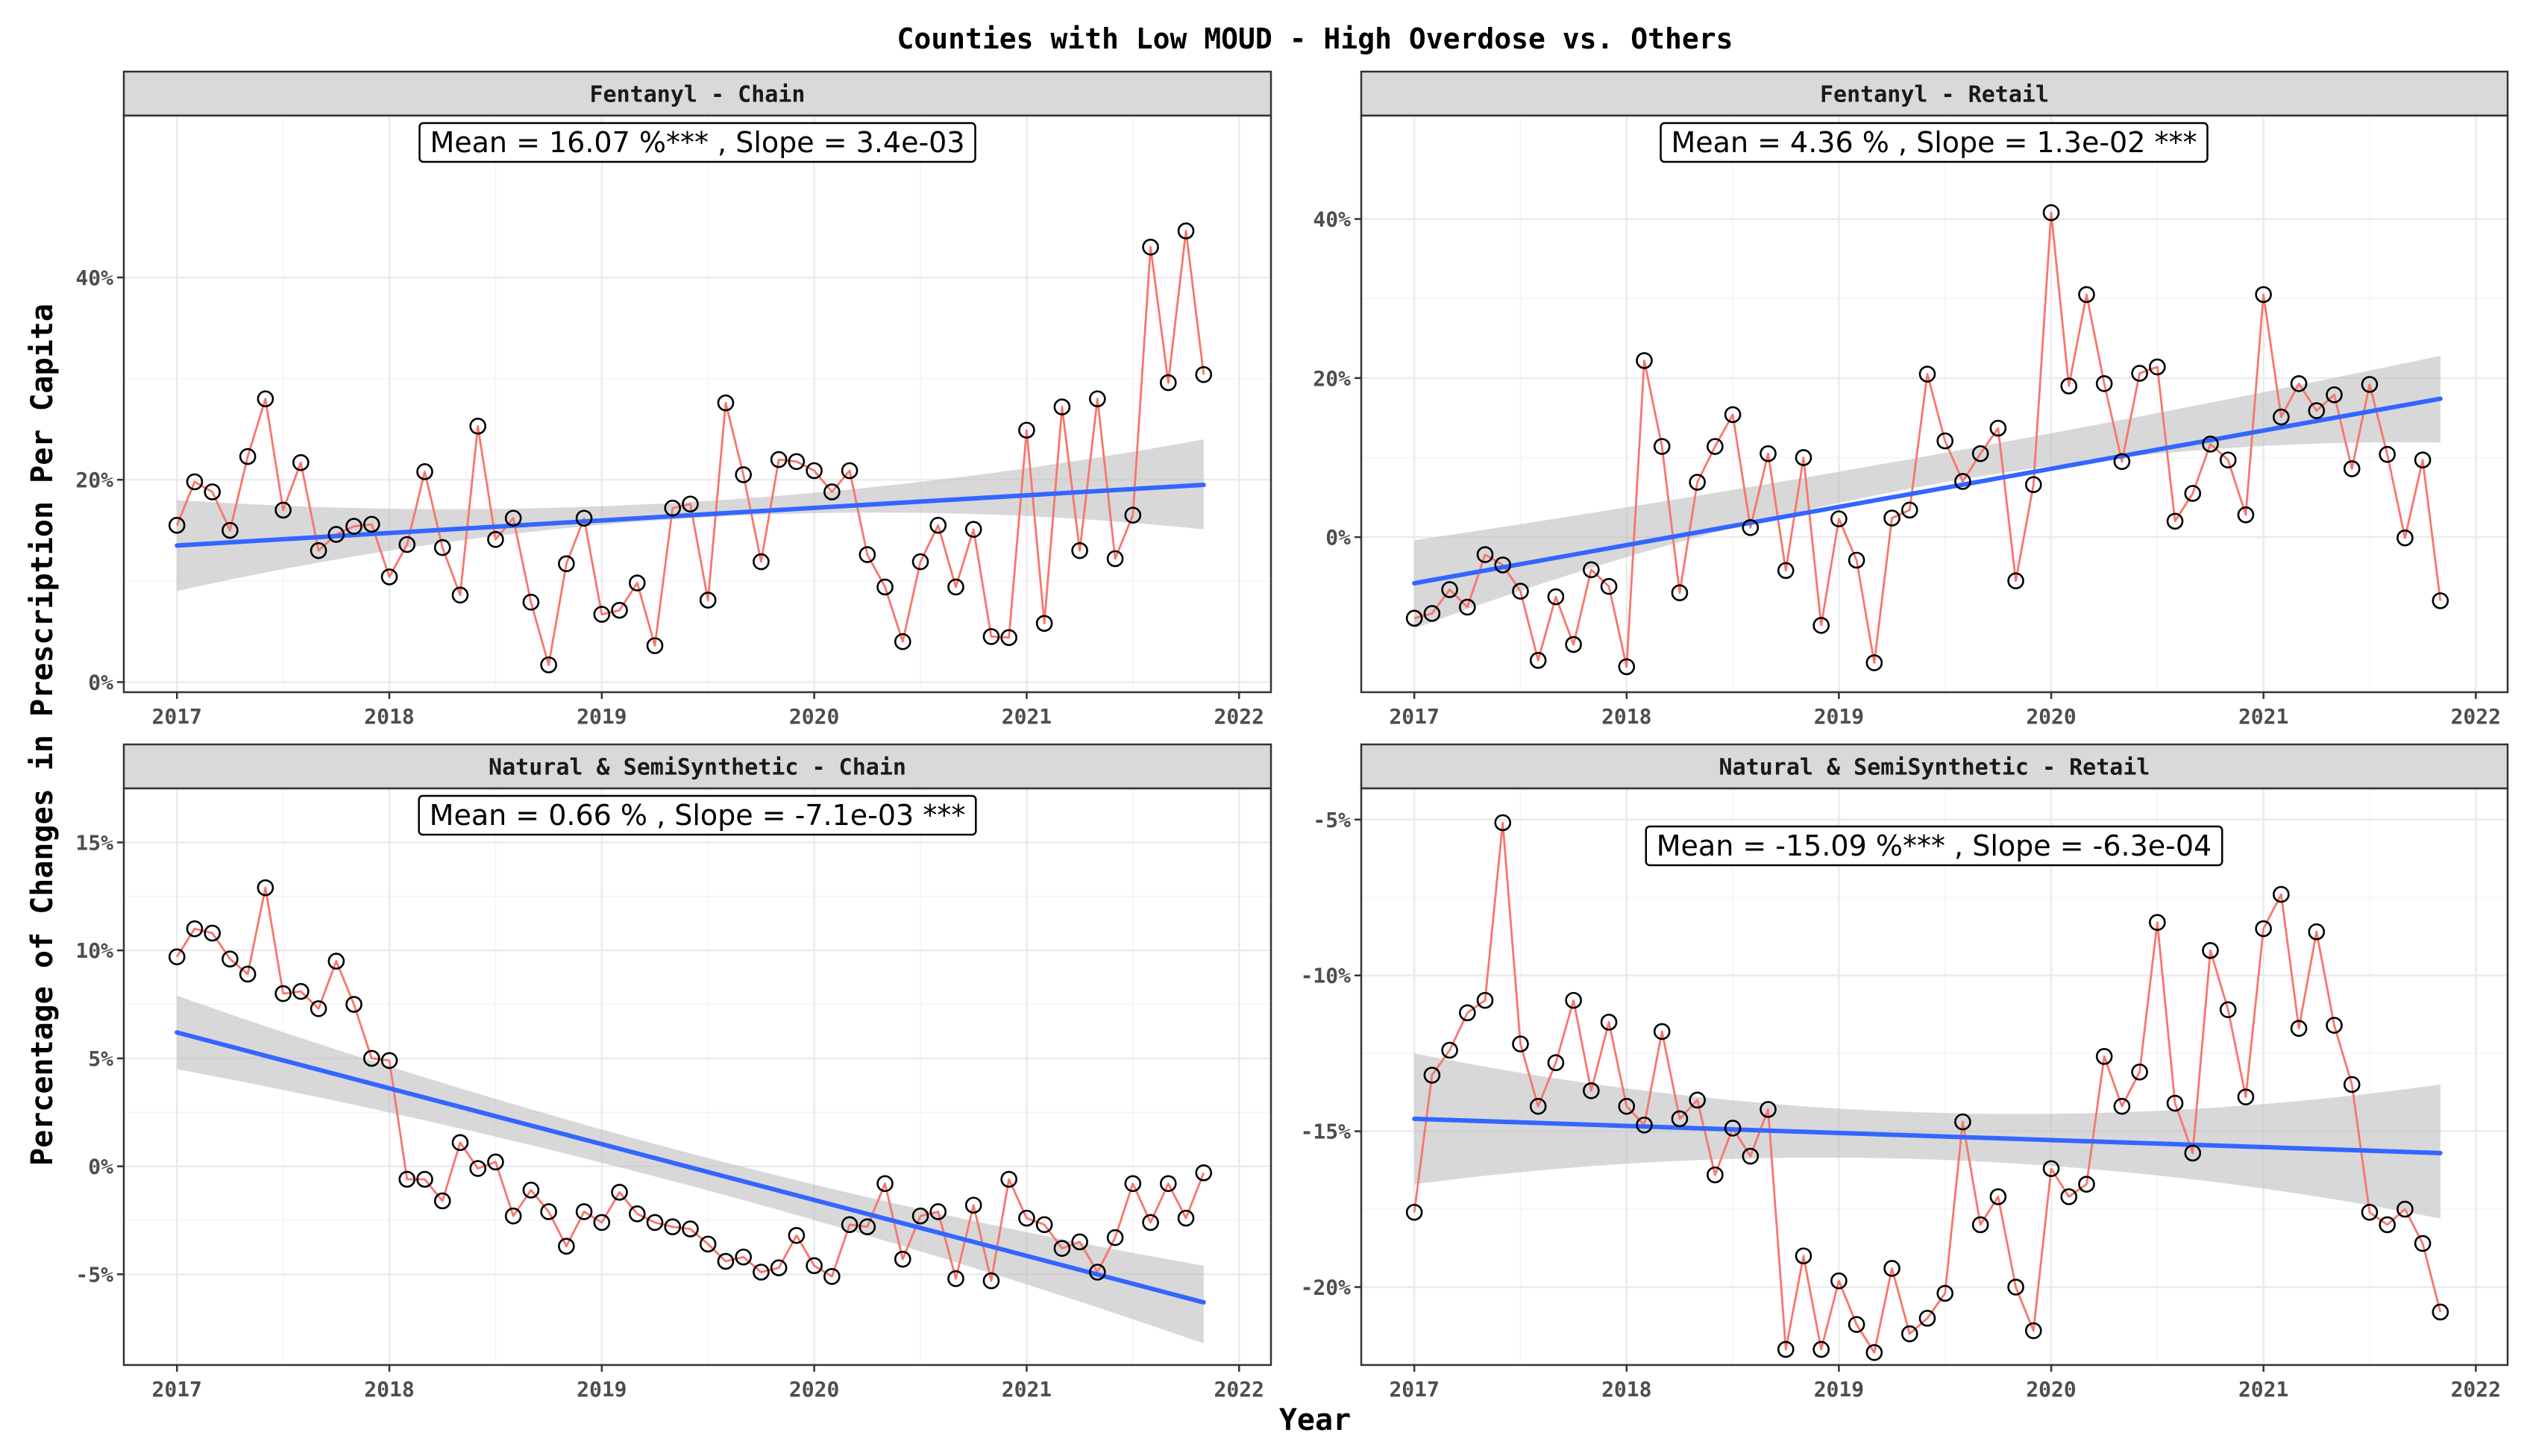 The height and width of the screenshot is (1456, 2533). I want to click on y-tick-label: 0%, so click(1338, 537).